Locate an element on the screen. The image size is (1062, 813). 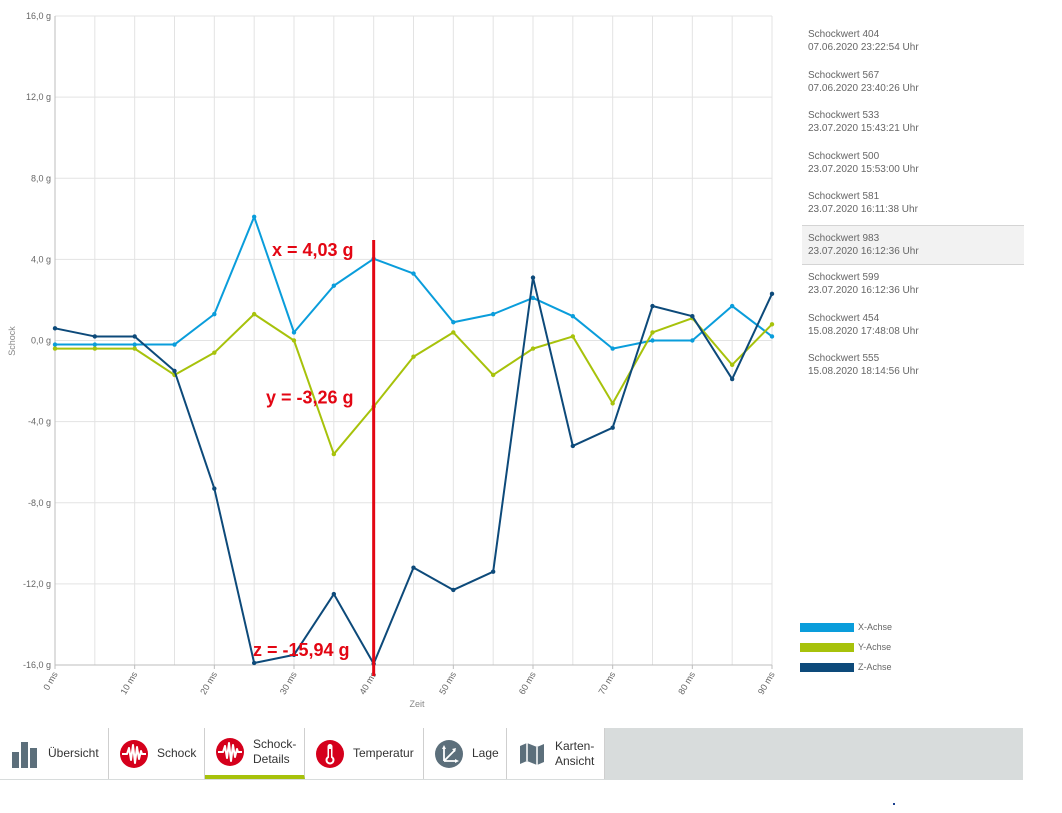
event-time: 23.07.2020 16:11:38 Uhr is located at coordinates (863, 209).